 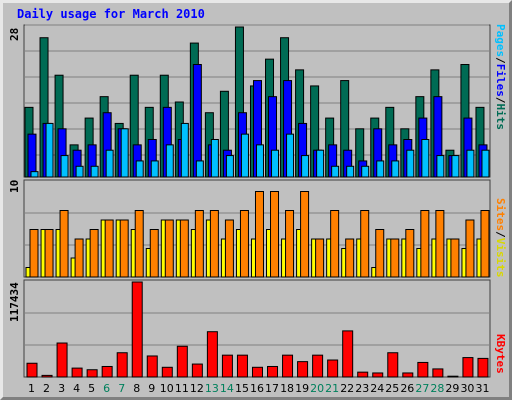 I want to click on x-tick-label: 5, so click(x=91, y=388).